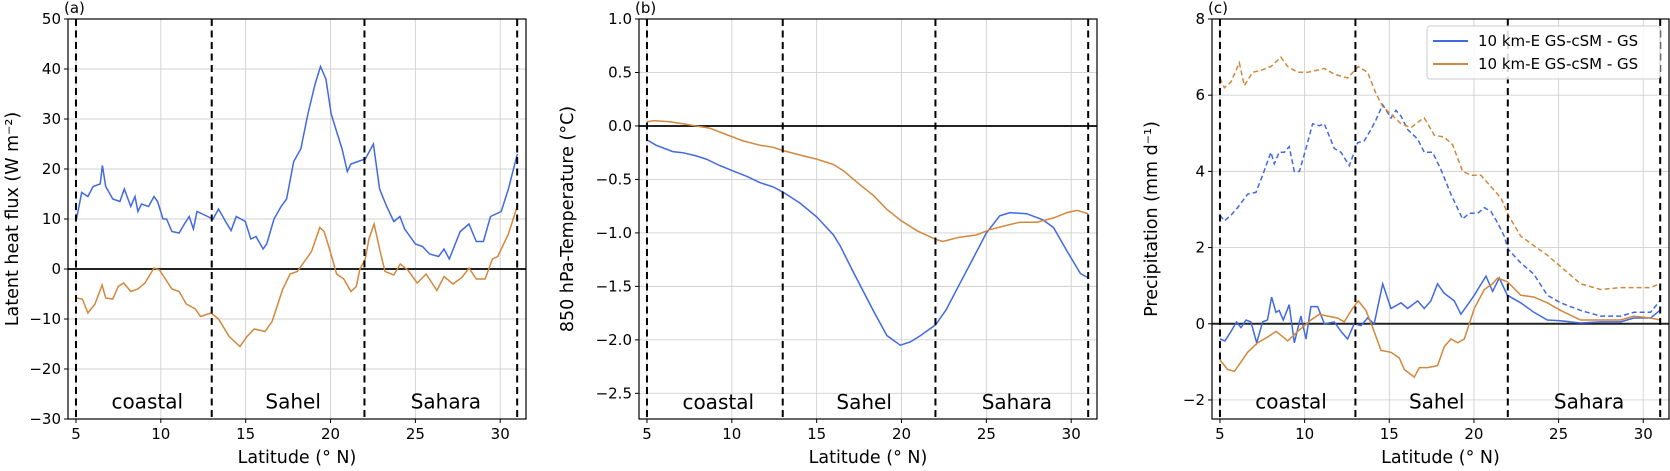  Describe the element at coordinates (1200, 95) in the screenshot. I see `y-tick-label: 6` at that location.